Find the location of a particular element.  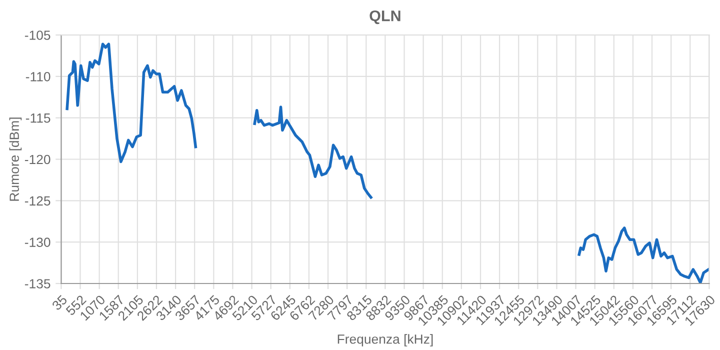

y-tick-label: -135 is located at coordinates (37, 283).